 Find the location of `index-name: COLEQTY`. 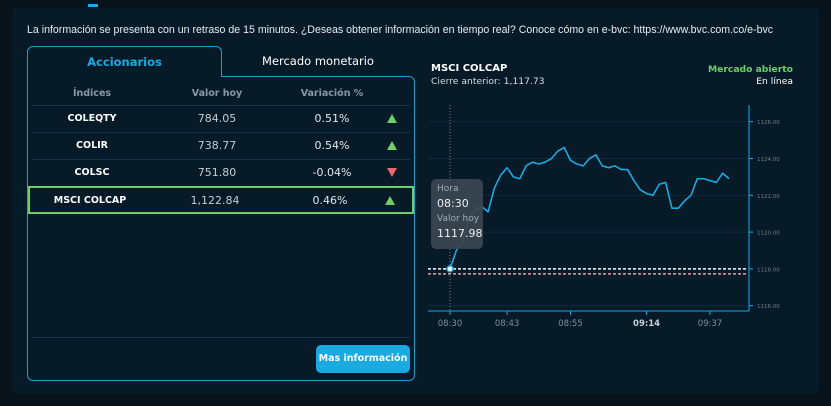

index-name: COLEQTY is located at coordinates (92, 118).